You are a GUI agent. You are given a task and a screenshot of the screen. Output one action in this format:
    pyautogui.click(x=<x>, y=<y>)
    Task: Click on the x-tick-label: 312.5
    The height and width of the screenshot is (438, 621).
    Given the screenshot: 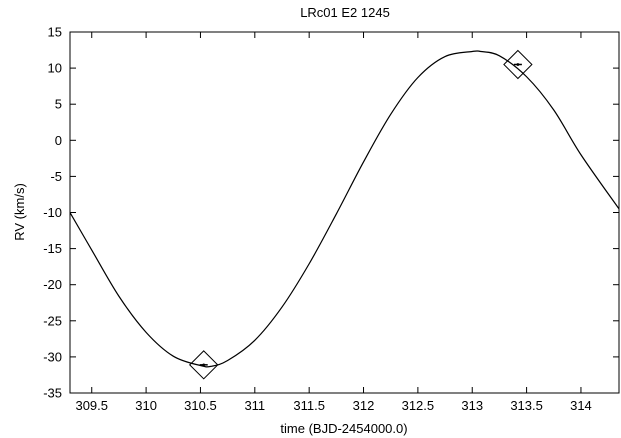 What is the action you would take?
    pyautogui.click(x=418, y=405)
    